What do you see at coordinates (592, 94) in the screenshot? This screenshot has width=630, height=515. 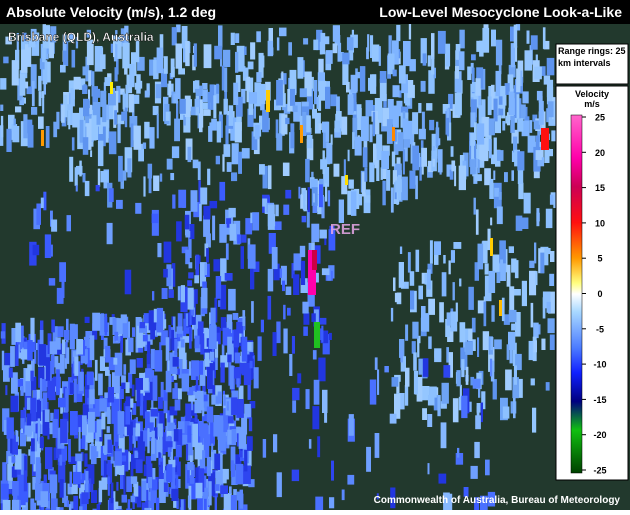 I see `legend-title: Velocity` at bounding box center [592, 94].